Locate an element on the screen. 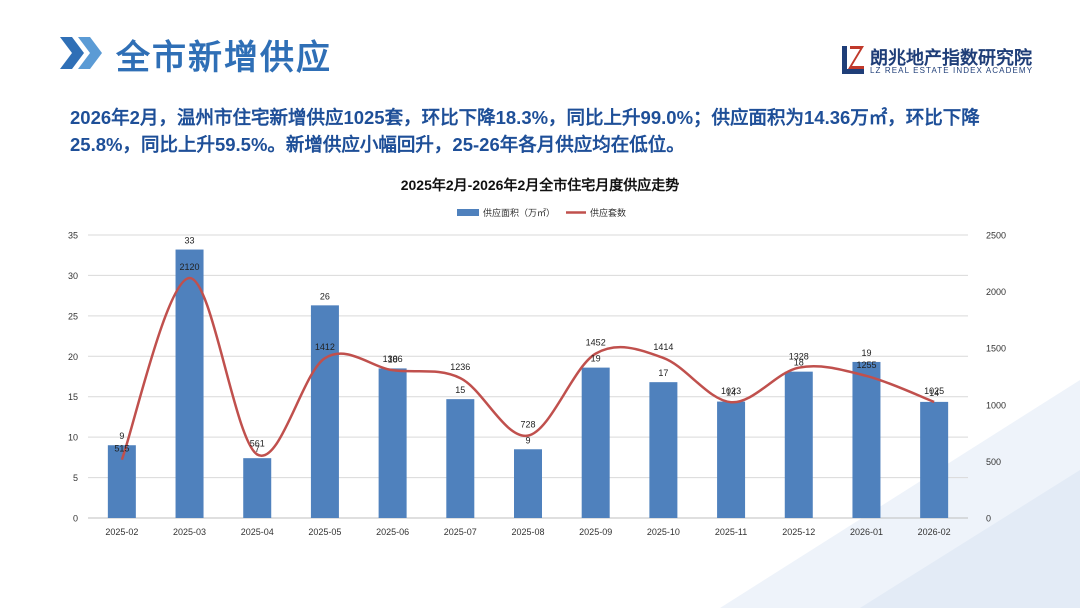 The image size is (1080, 608). y-right-tick-label: 500 is located at coordinates (993, 462).